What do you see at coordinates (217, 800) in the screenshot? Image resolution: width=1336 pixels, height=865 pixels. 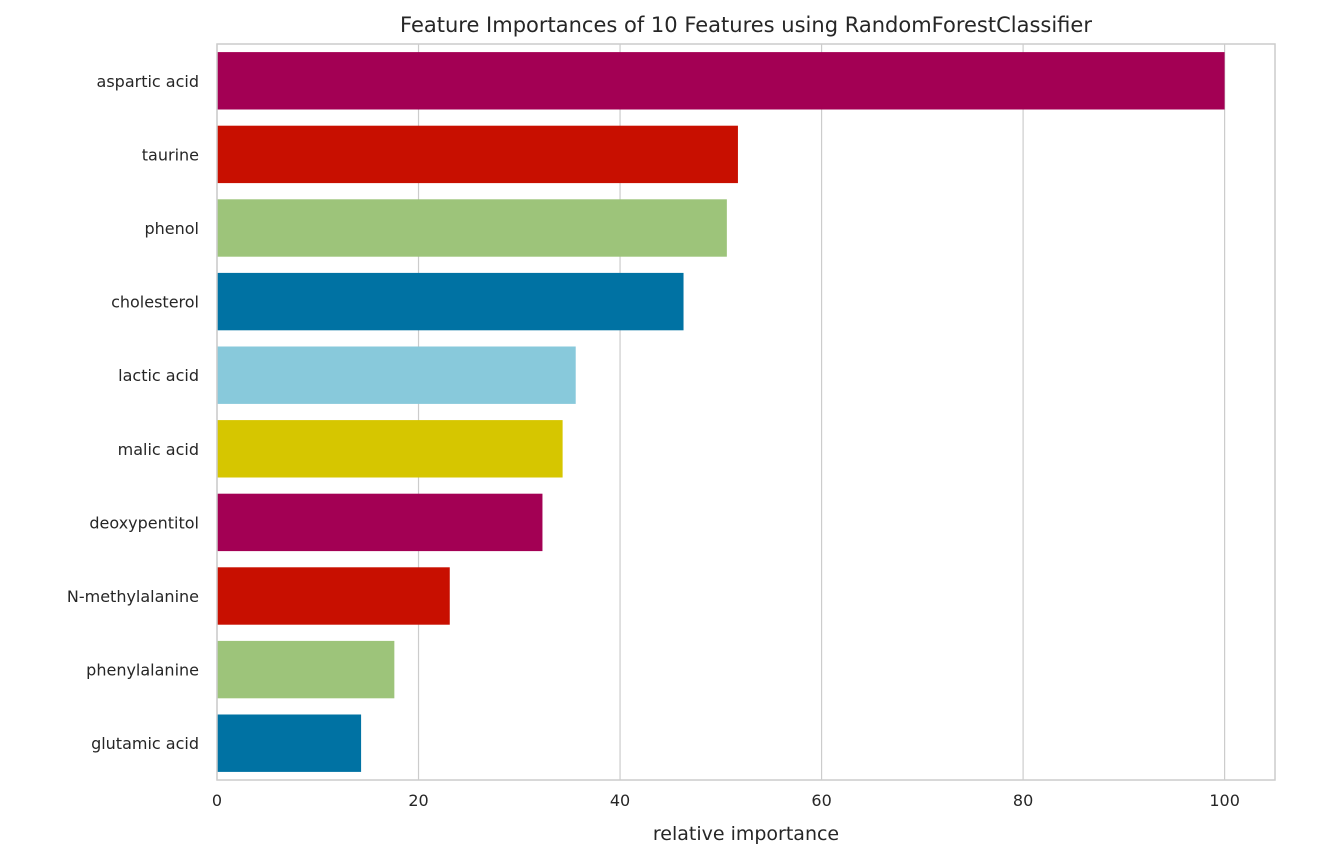 I see `x-tick-label-0: 0` at bounding box center [217, 800].